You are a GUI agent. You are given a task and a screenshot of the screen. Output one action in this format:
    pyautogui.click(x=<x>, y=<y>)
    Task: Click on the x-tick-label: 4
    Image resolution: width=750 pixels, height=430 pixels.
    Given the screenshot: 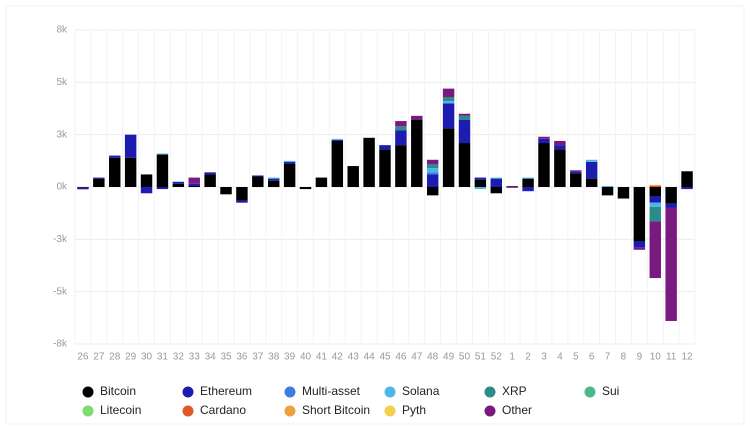 What is the action you would take?
    pyautogui.click(x=560, y=357)
    